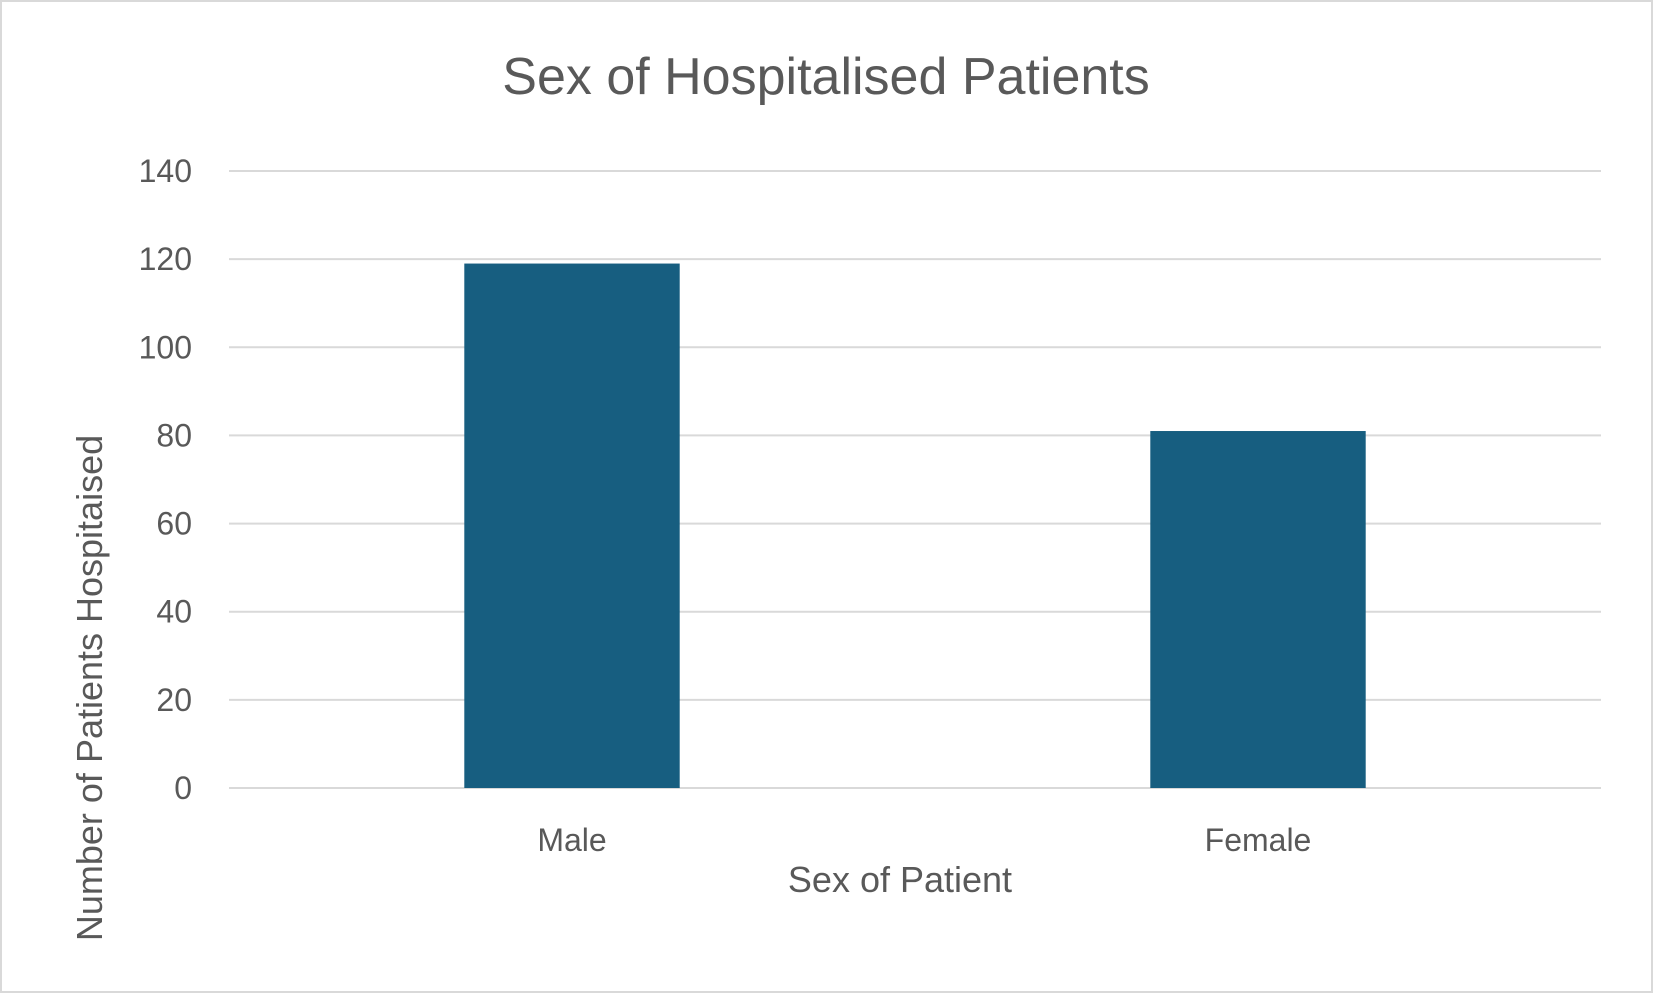 The image size is (1653, 993). What do you see at coordinates (89, 688) in the screenshot?
I see `y-axis-label: Number of Patients Hospitaised` at bounding box center [89, 688].